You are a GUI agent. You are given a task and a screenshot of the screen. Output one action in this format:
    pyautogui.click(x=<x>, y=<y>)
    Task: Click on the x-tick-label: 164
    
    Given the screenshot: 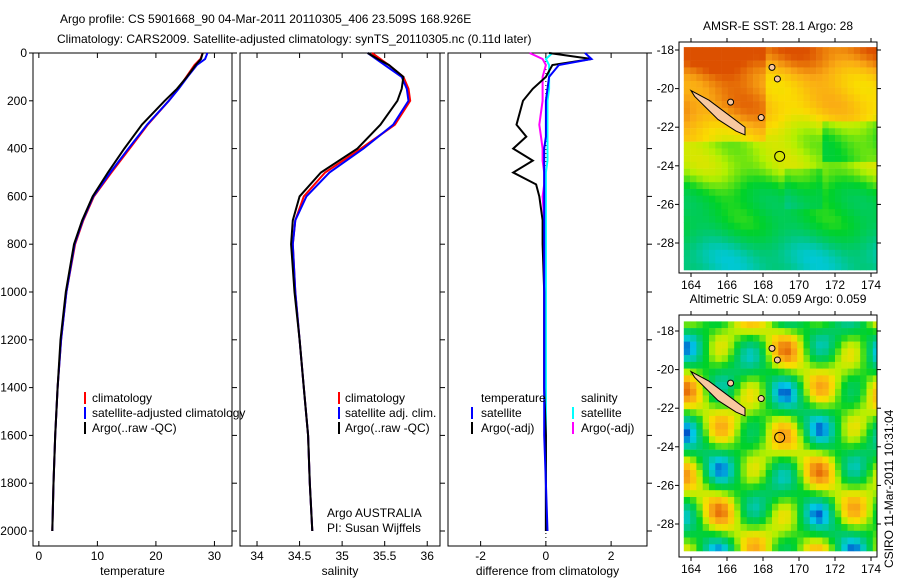 What is the action you would take?
    pyautogui.click(x=691, y=285)
    